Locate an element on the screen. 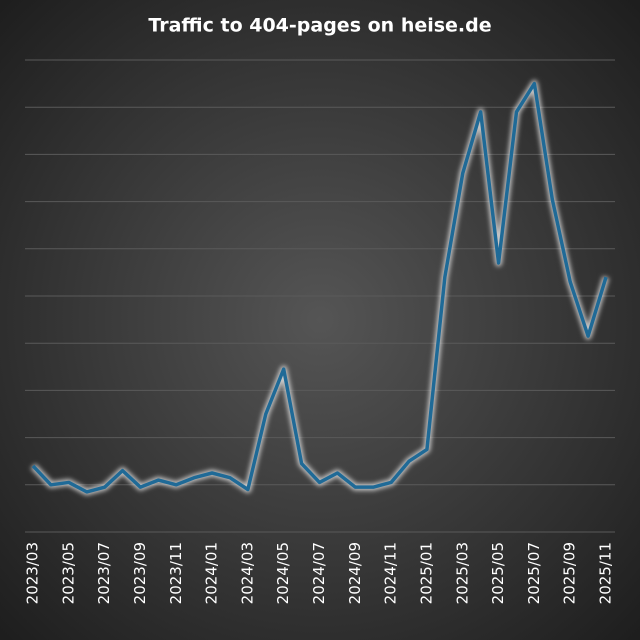 The height and width of the screenshot is (640, 640). x-tick-label: 2024/05 is located at coordinates (283, 573).